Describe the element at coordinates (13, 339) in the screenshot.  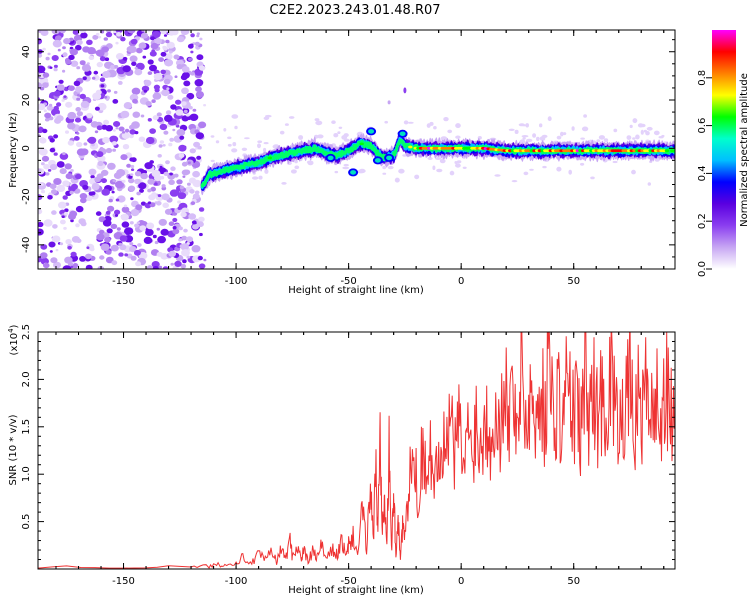
I see `snr-y-multiplier: (x104)` at that location.